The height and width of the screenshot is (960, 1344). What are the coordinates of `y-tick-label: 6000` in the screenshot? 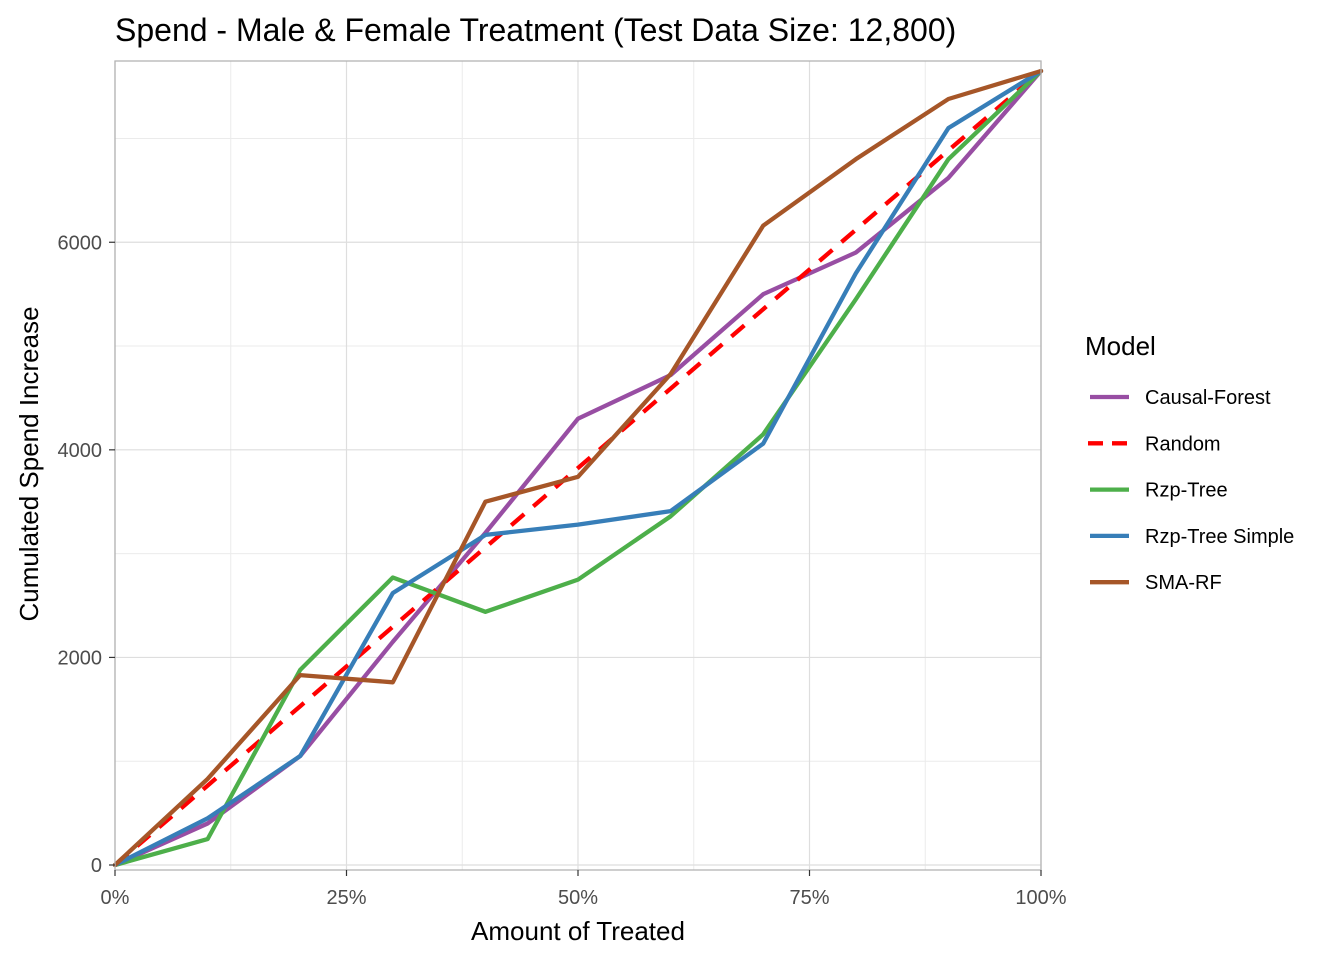 It's located at (80, 243).